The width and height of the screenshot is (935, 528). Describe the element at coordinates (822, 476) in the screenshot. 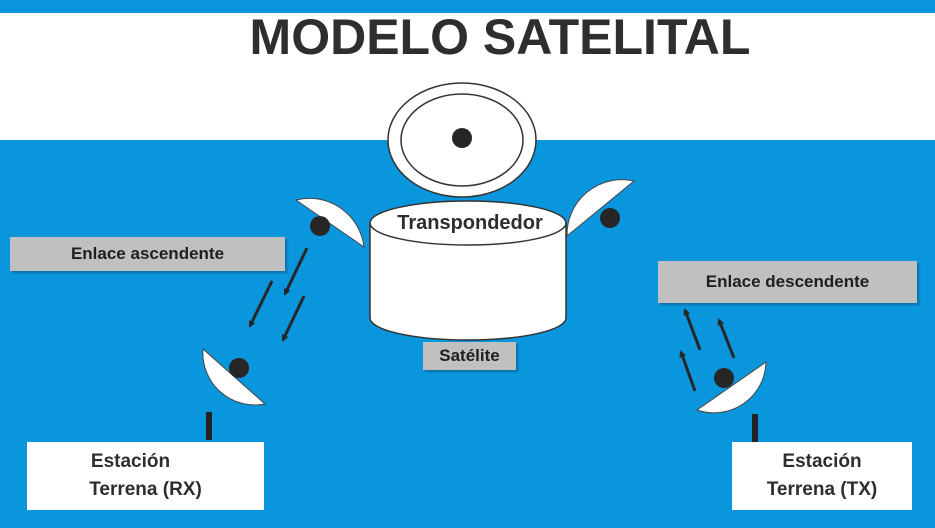

I see `ground-station-tx: Estación Terrena (TX)` at that location.